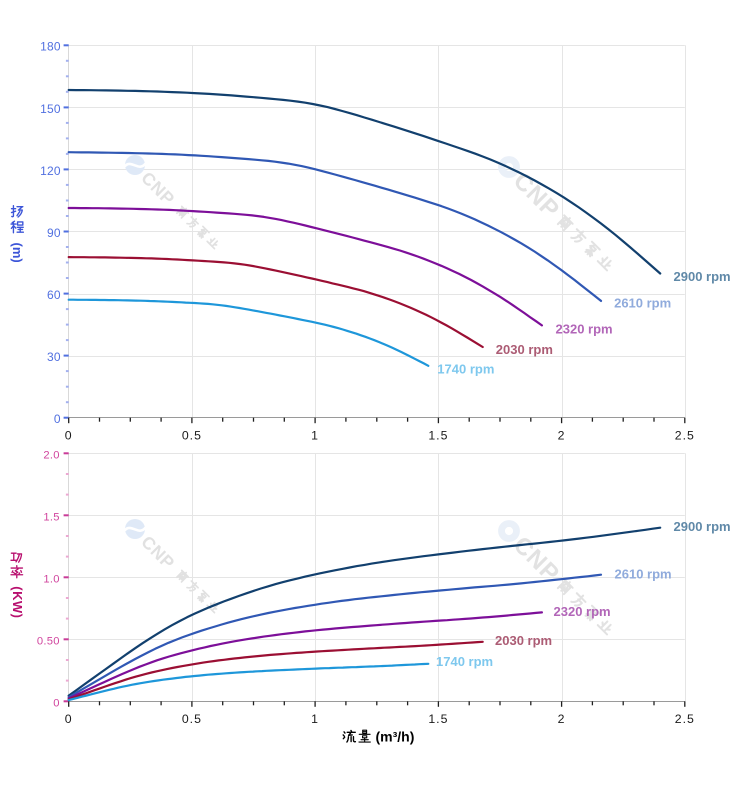  What do you see at coordinates (48, 642) in the screenshot?
I see `svg-text: 0.50` at bounding box center [48, 642].